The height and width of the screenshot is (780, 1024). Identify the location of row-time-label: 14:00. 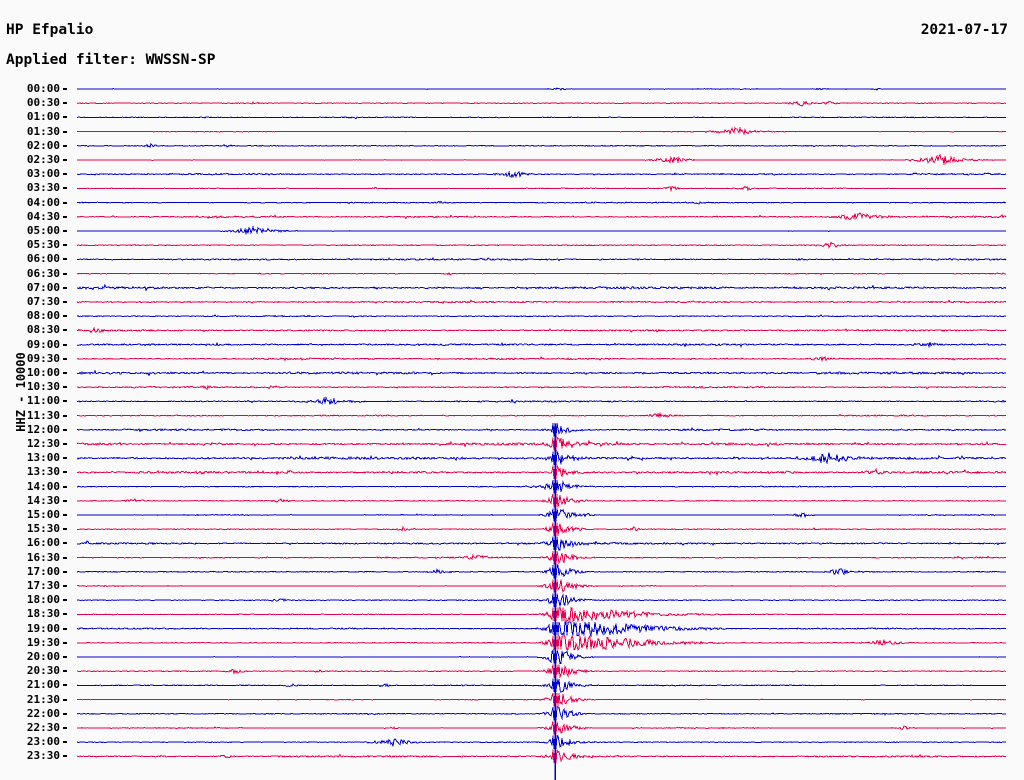
(34, 486).